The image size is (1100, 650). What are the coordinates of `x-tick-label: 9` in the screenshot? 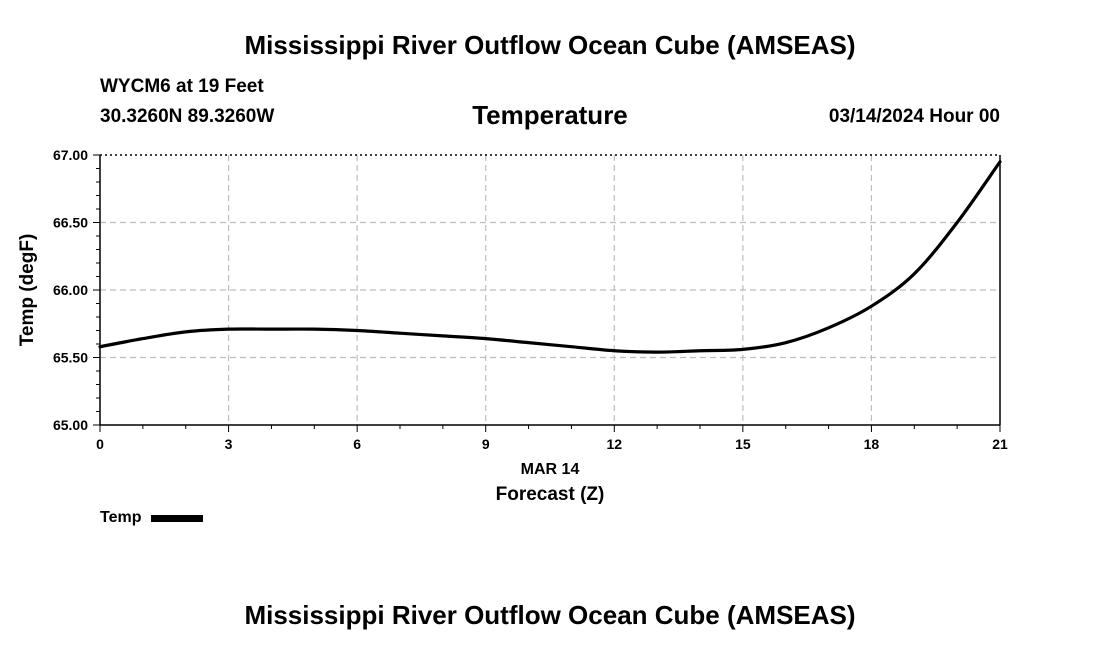 It's located at (486, 444).